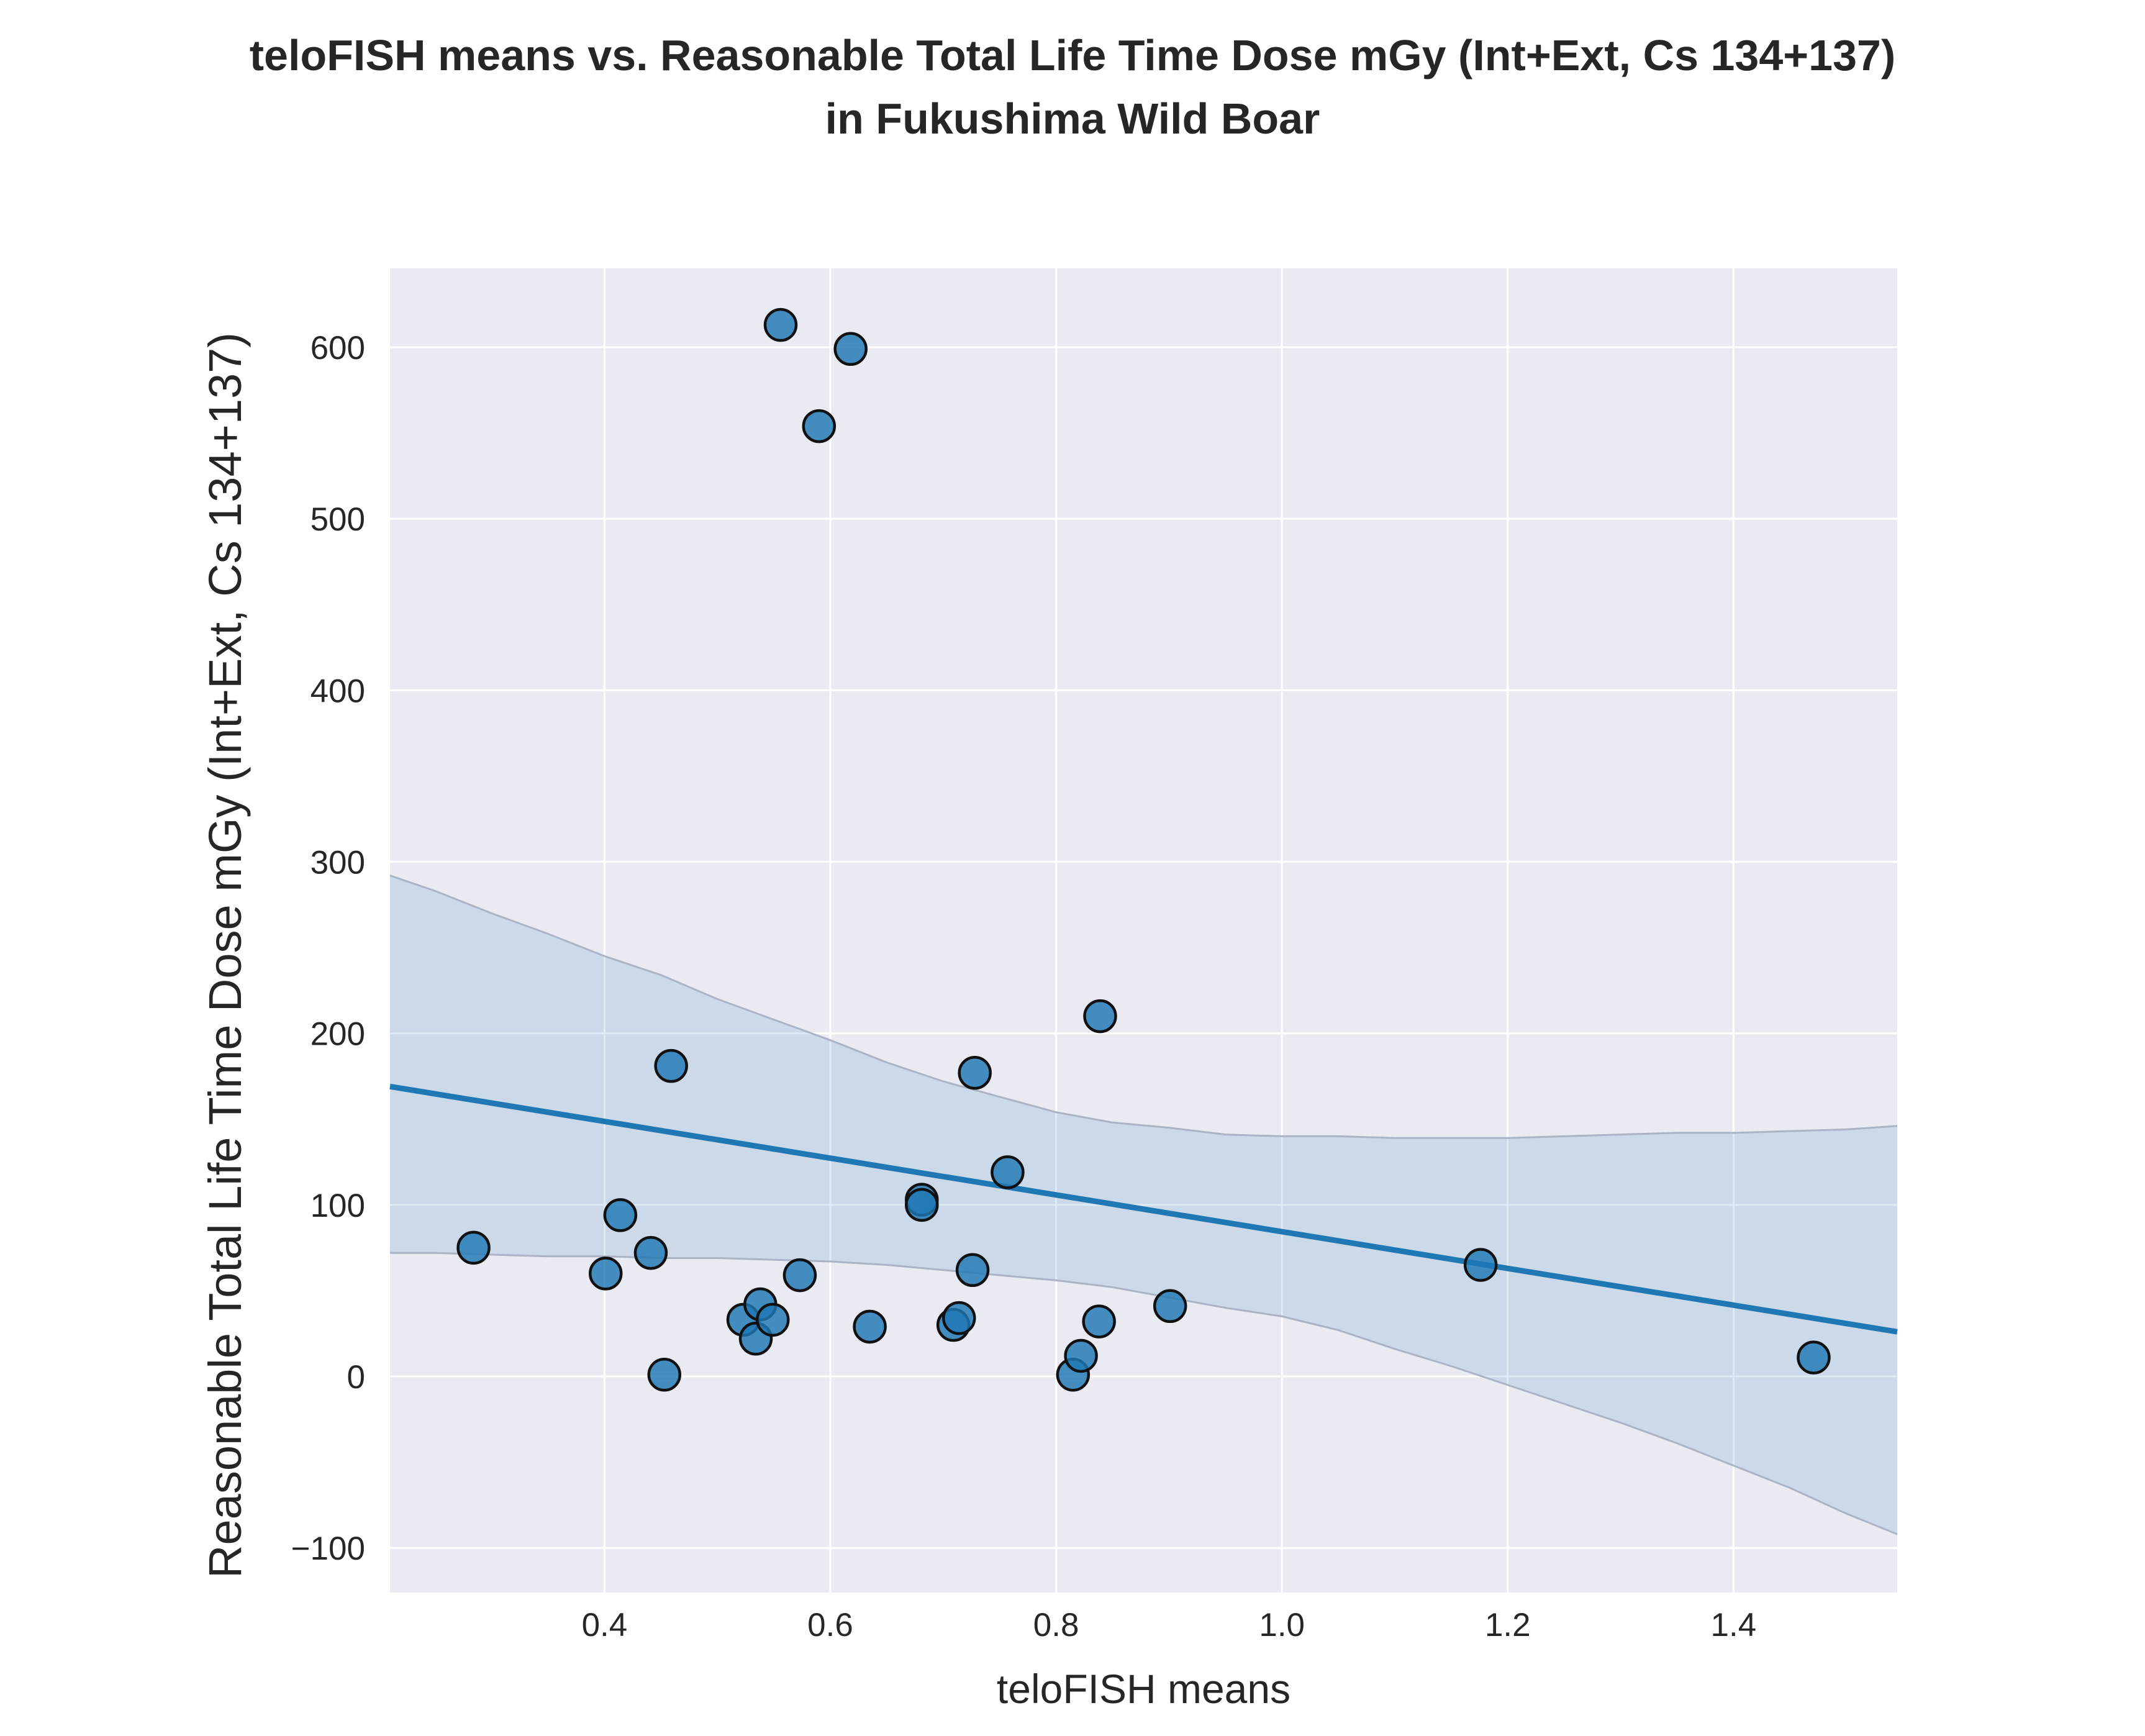  Describe the element at coordinates (338, 691) in the screenshot. I see `y-tick-label: 400` at that location.